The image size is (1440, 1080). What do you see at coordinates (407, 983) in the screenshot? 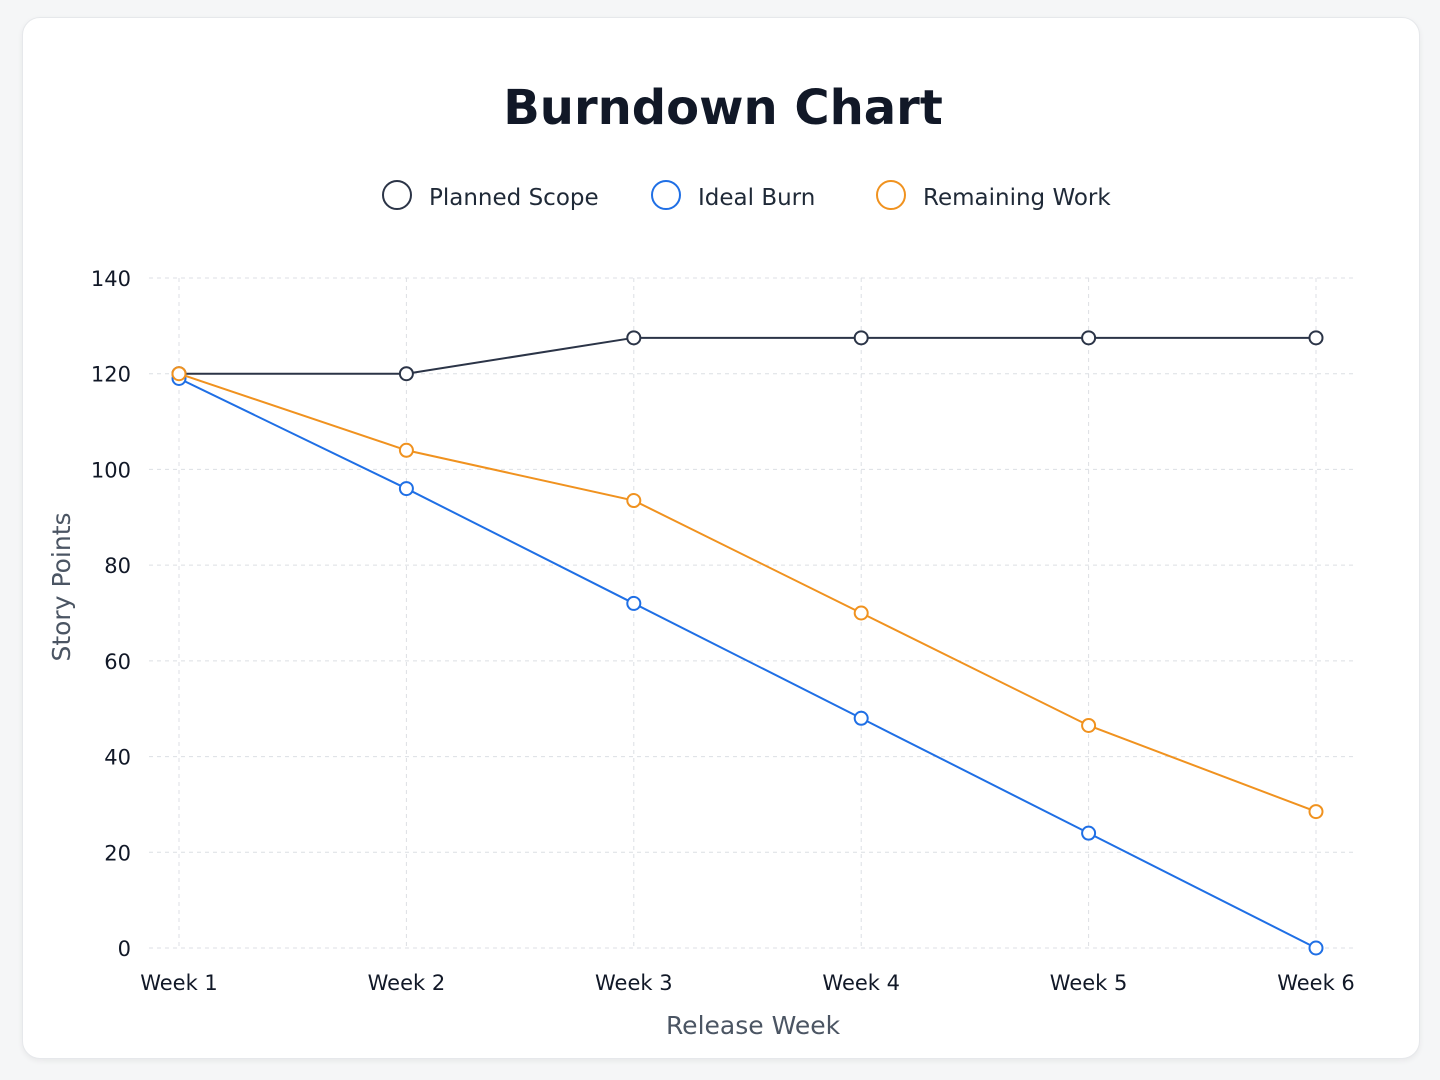
I see `x-tick-label: Week 2` at bounding box center [407, 983].